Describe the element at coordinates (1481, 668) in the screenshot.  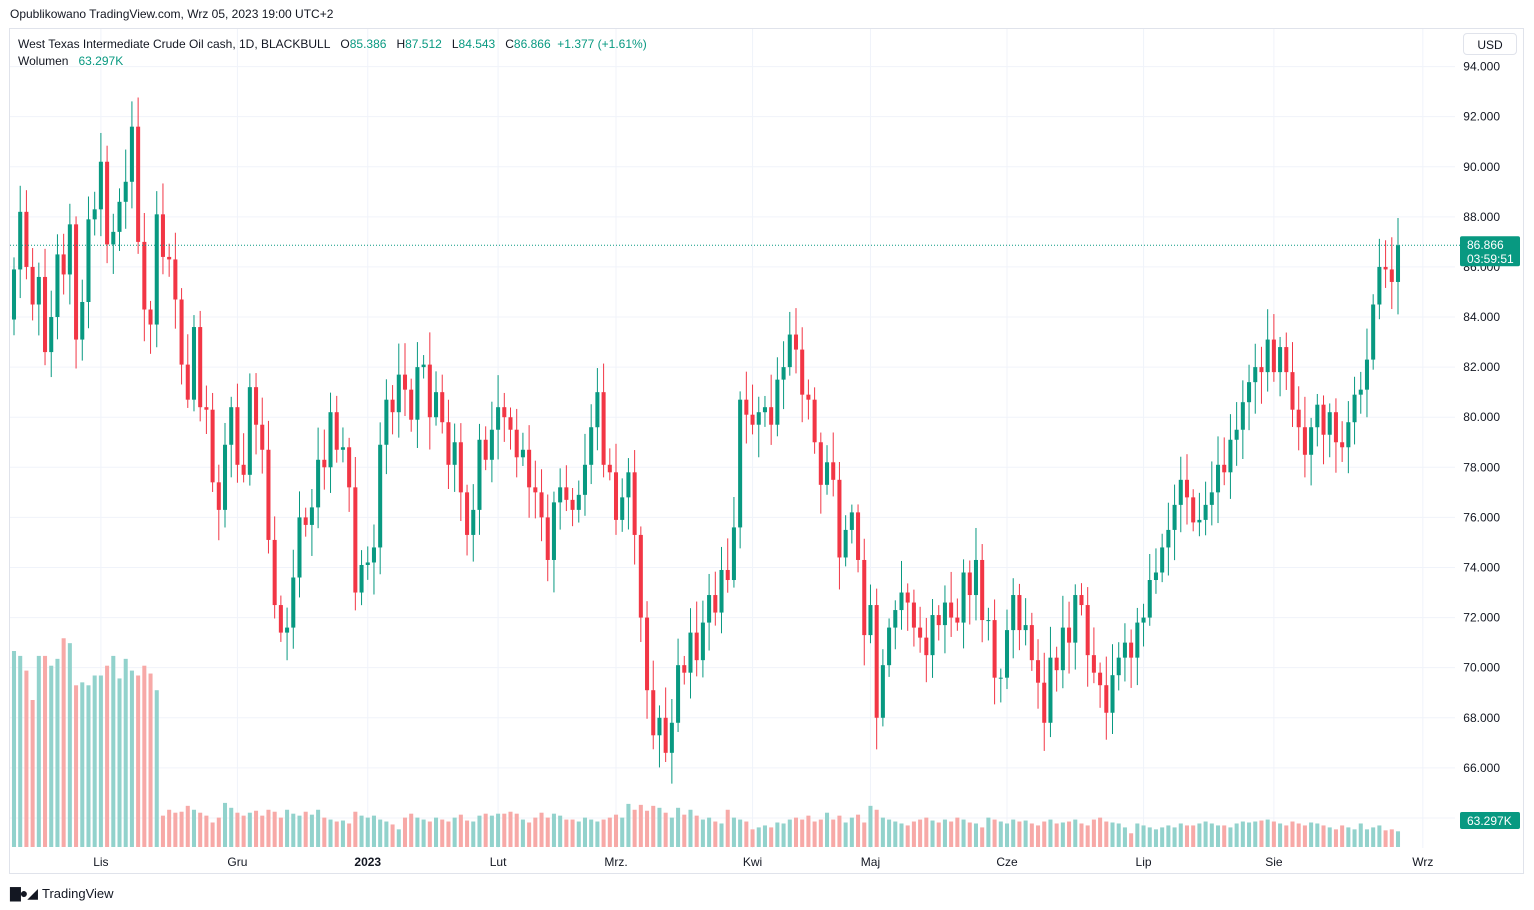
I see `price-tick-label: 70.000` at that location.